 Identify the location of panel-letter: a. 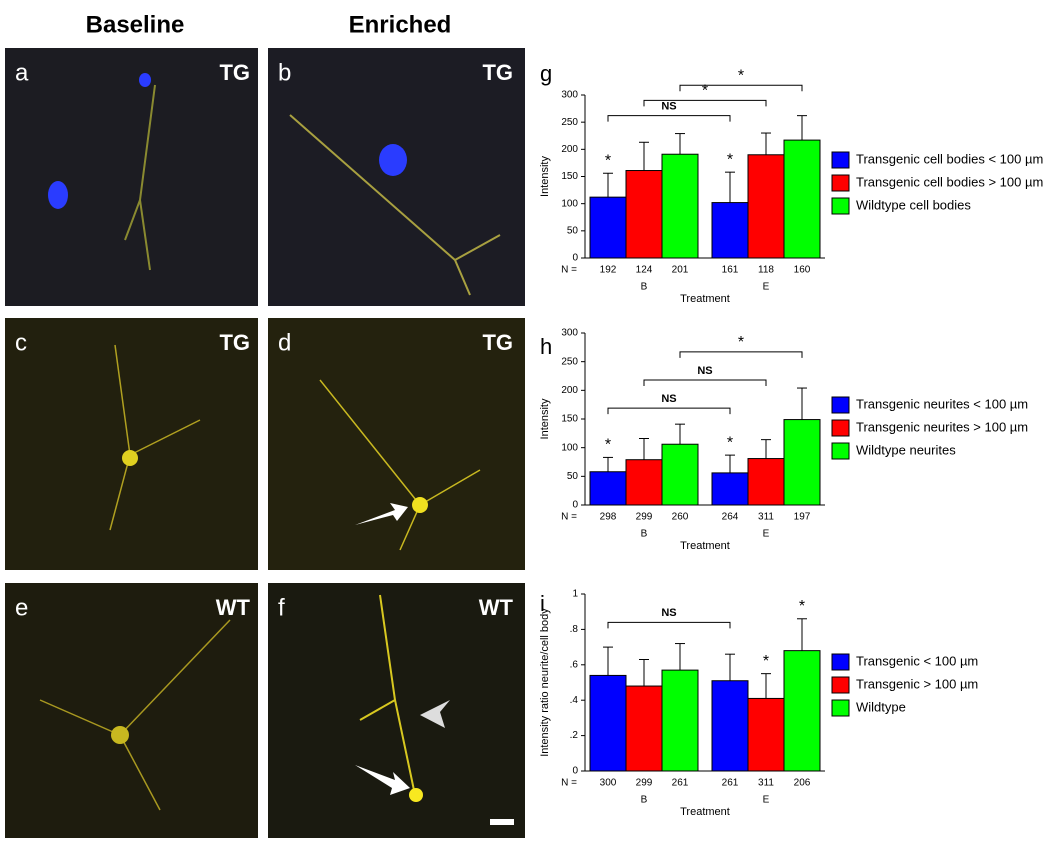
(22, 72).